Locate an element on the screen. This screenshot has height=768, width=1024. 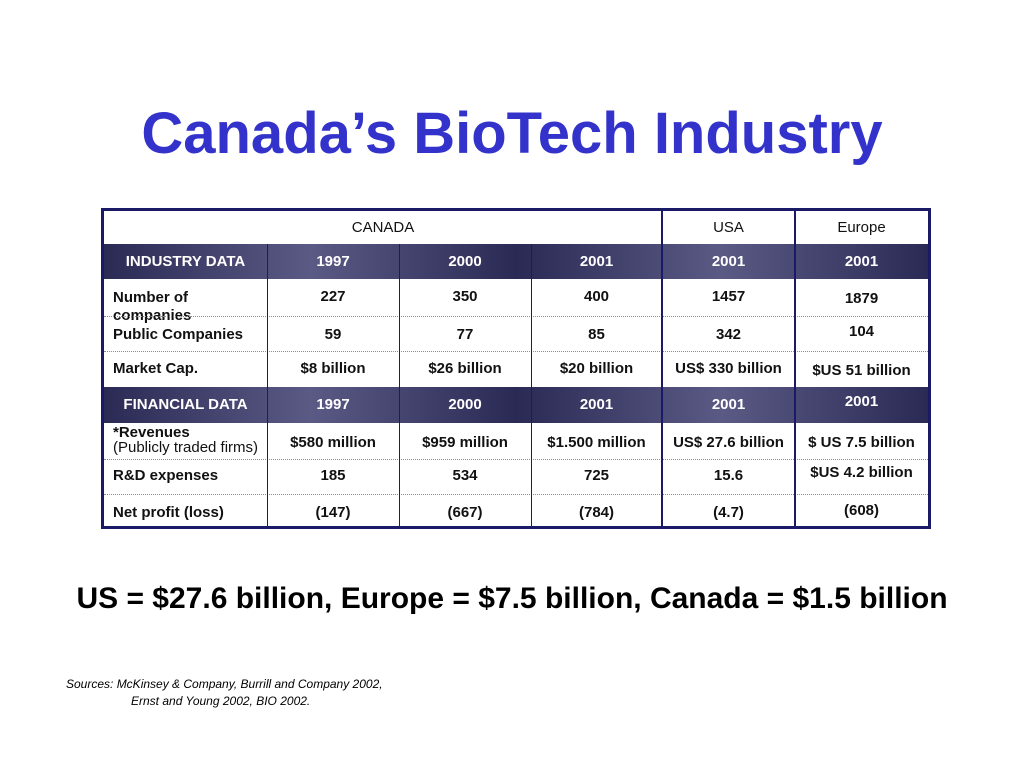
row-label: Net profit (loss) is located at coordinates (168, 512).